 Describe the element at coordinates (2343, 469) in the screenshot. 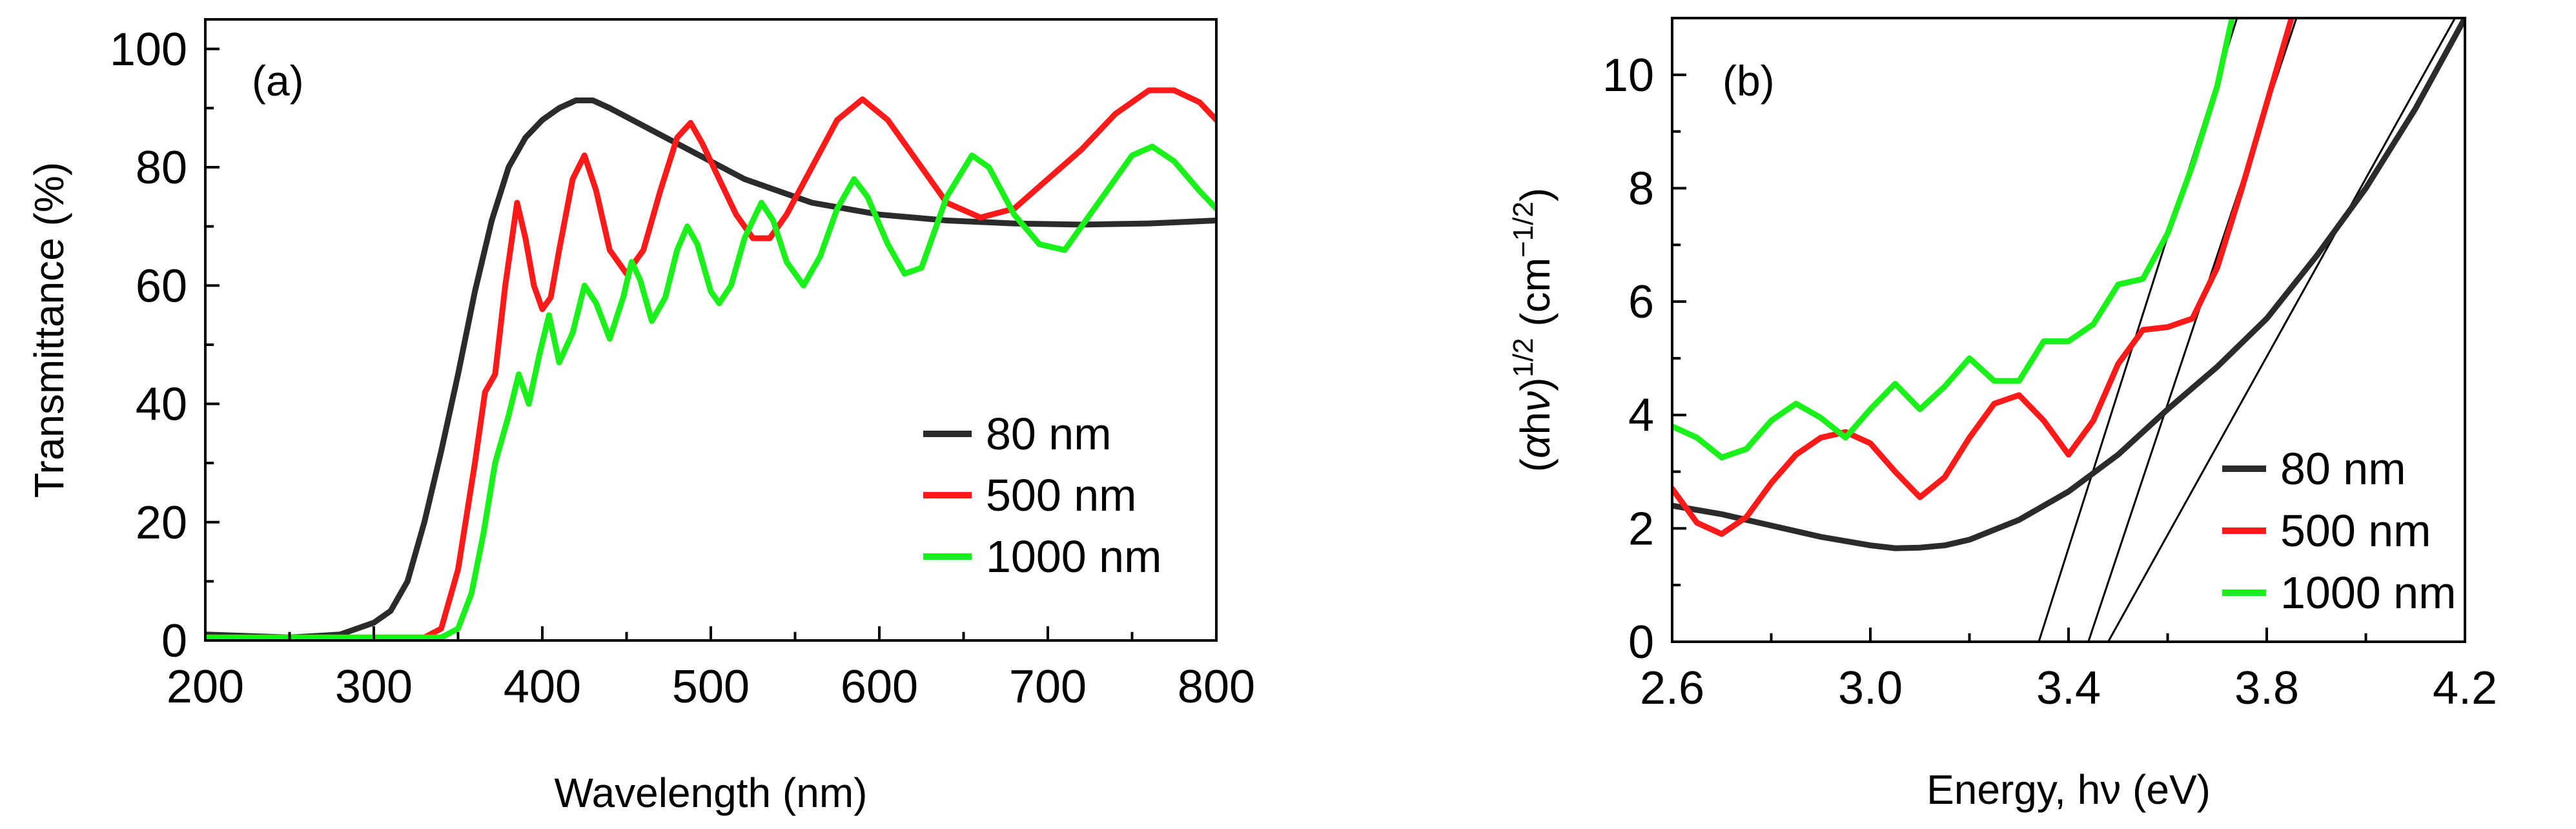

I see `panel-b-legend-label: 80 nm` at that location.